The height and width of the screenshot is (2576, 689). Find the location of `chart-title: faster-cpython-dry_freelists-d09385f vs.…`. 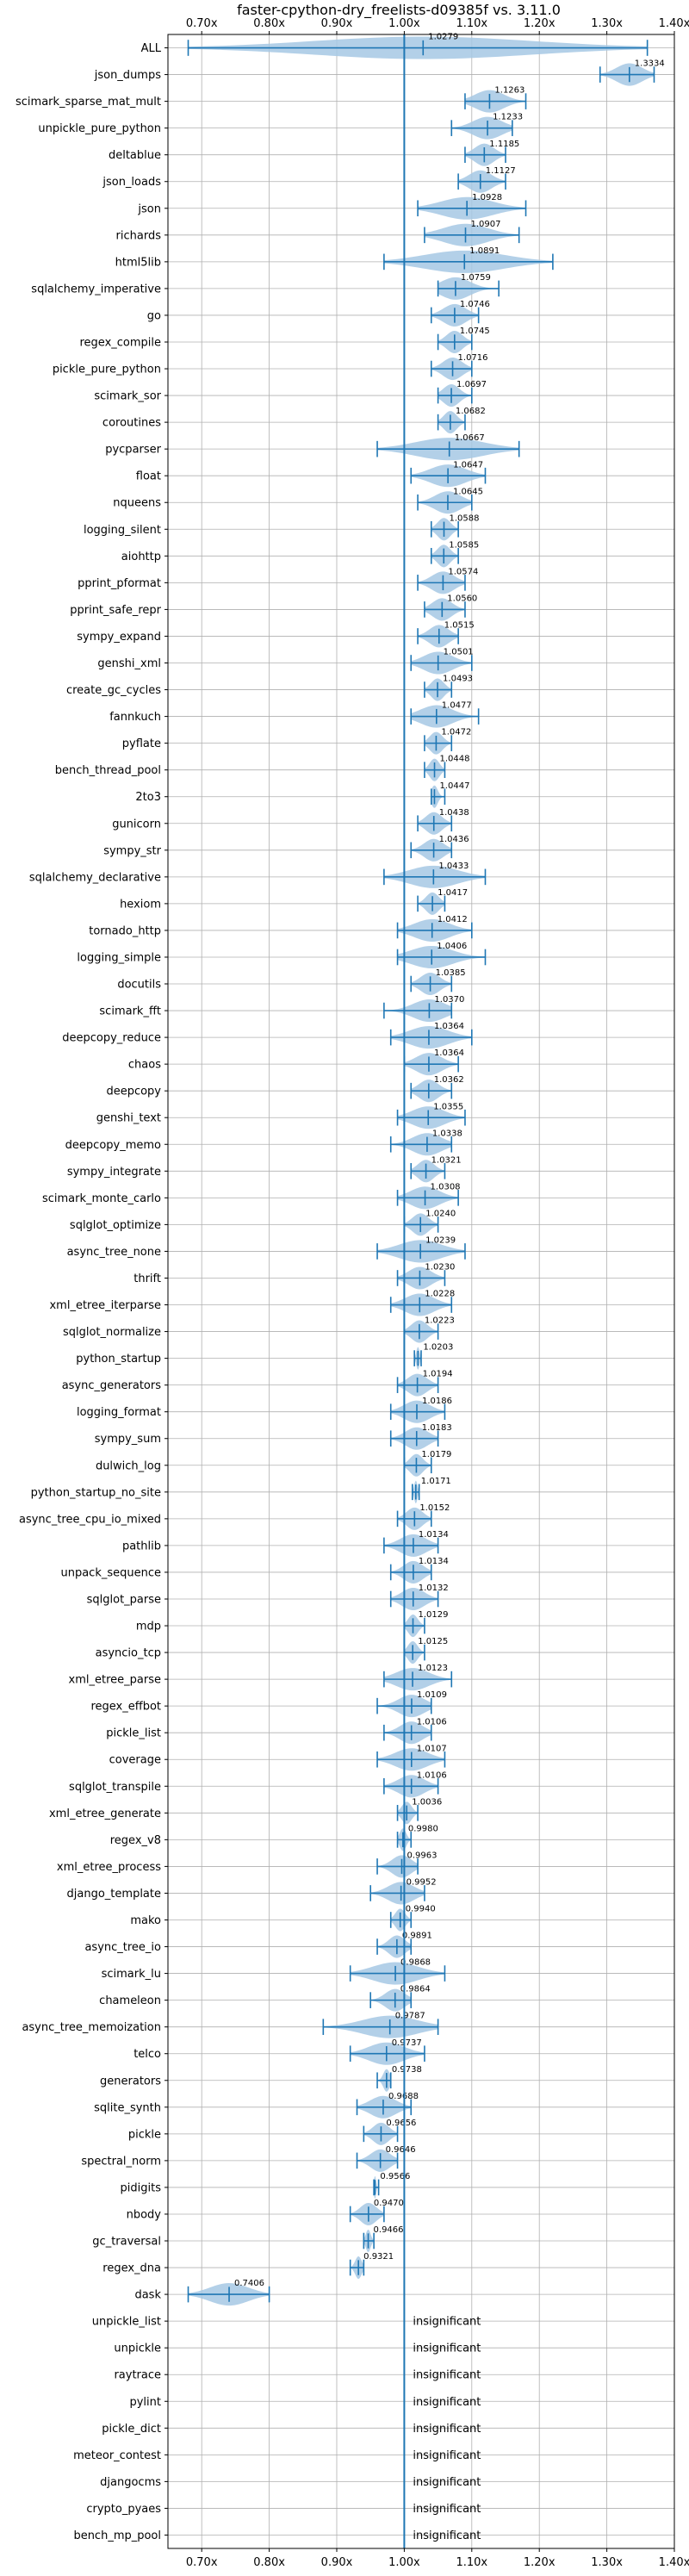

chart-title: faster-cpython-dry_freelists-d09385f vs.… is located at coordinates (399, 11).